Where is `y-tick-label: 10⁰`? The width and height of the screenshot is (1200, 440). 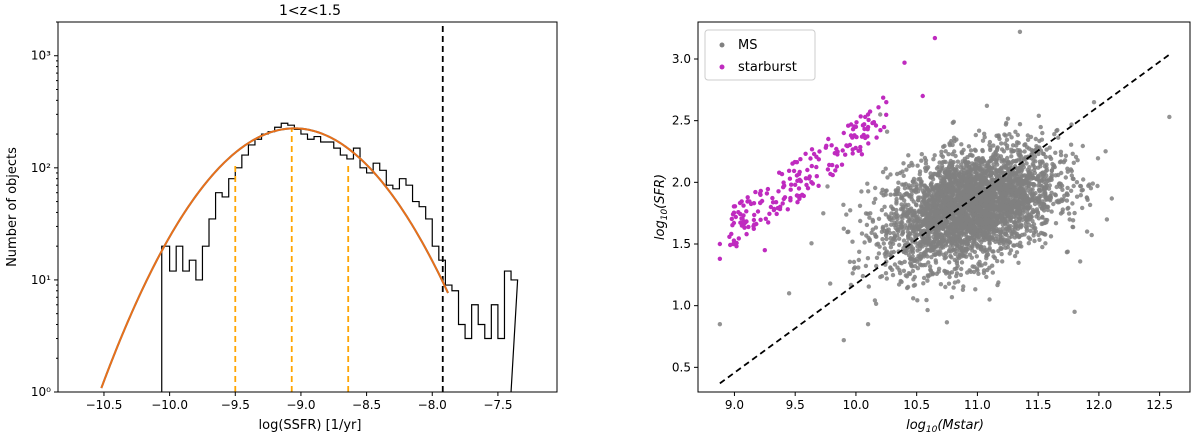
y-tick-label: 10⁰ is located at coordinates (41, 392).